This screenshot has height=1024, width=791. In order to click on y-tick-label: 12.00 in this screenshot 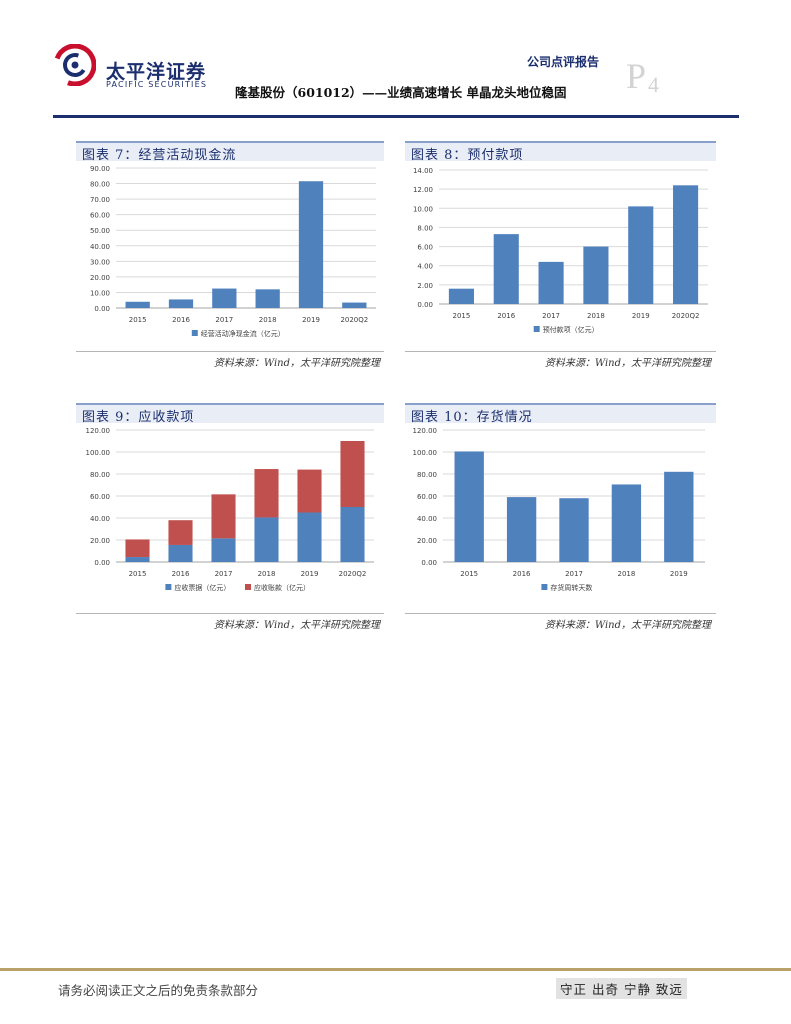, I will do `click(423, 190)`.